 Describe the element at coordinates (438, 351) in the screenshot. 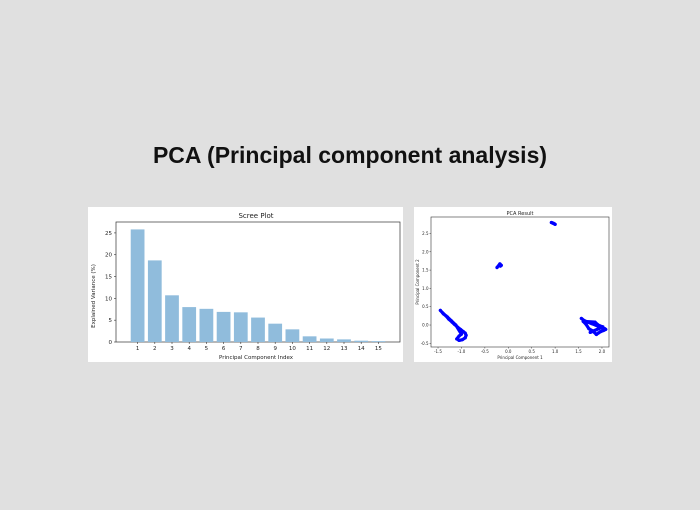

I see `pca-x-tick-label: -1.5` at that location.